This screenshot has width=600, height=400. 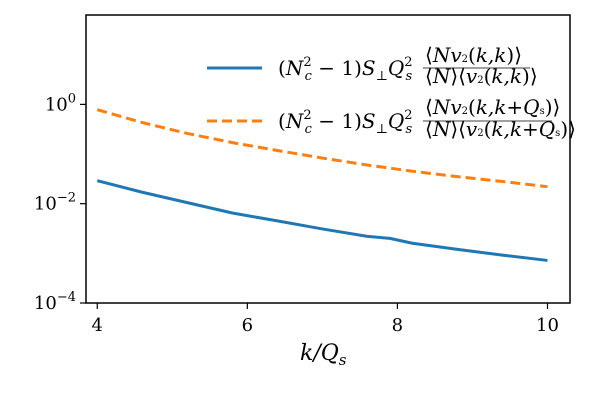 I want to click on y-tick-label: 10⁻⁴, so click(x=55, y=302).